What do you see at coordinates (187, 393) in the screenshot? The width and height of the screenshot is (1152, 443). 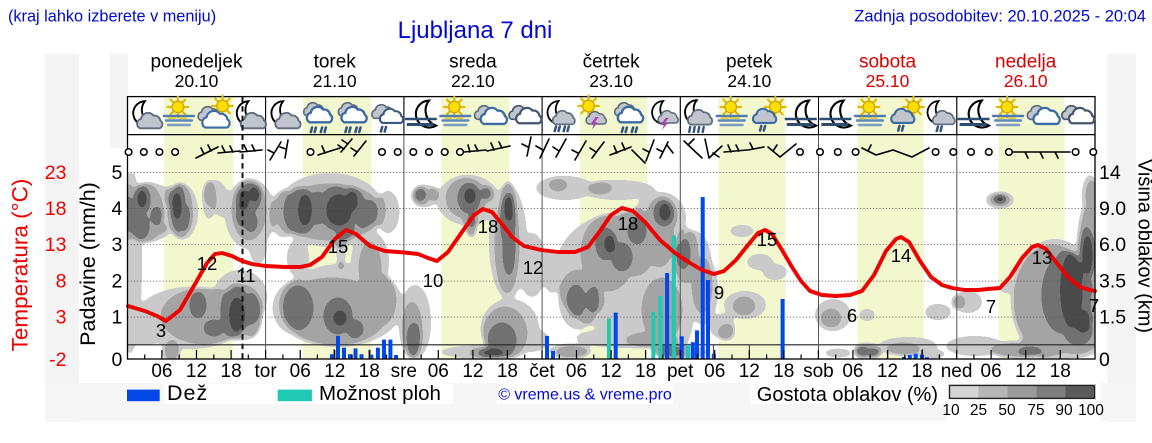 I see `svg-text: Dež` at bounding box center [187, 393].